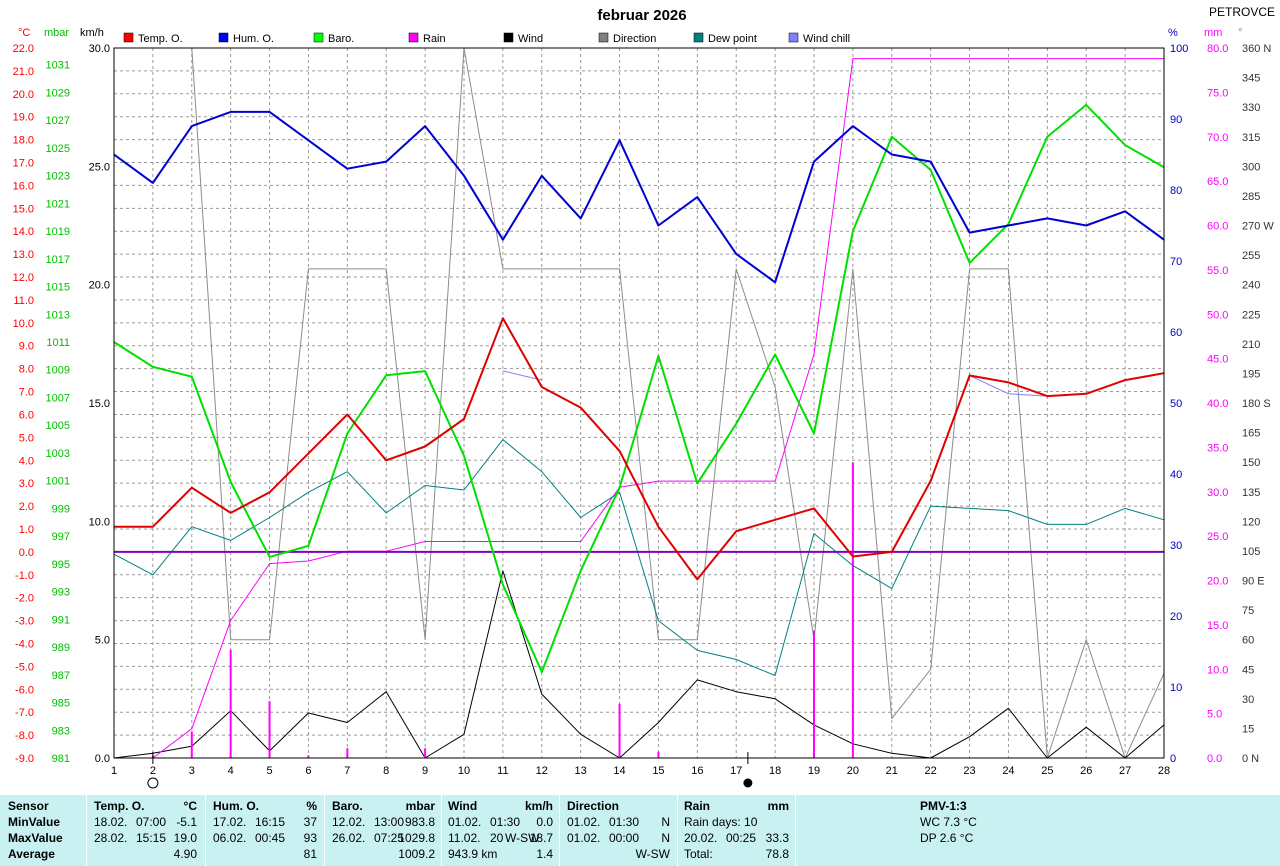 The height and width of the screenshot is (866, 1280). I want to click on wind-tick-label: 30.0, so click(99, 49).